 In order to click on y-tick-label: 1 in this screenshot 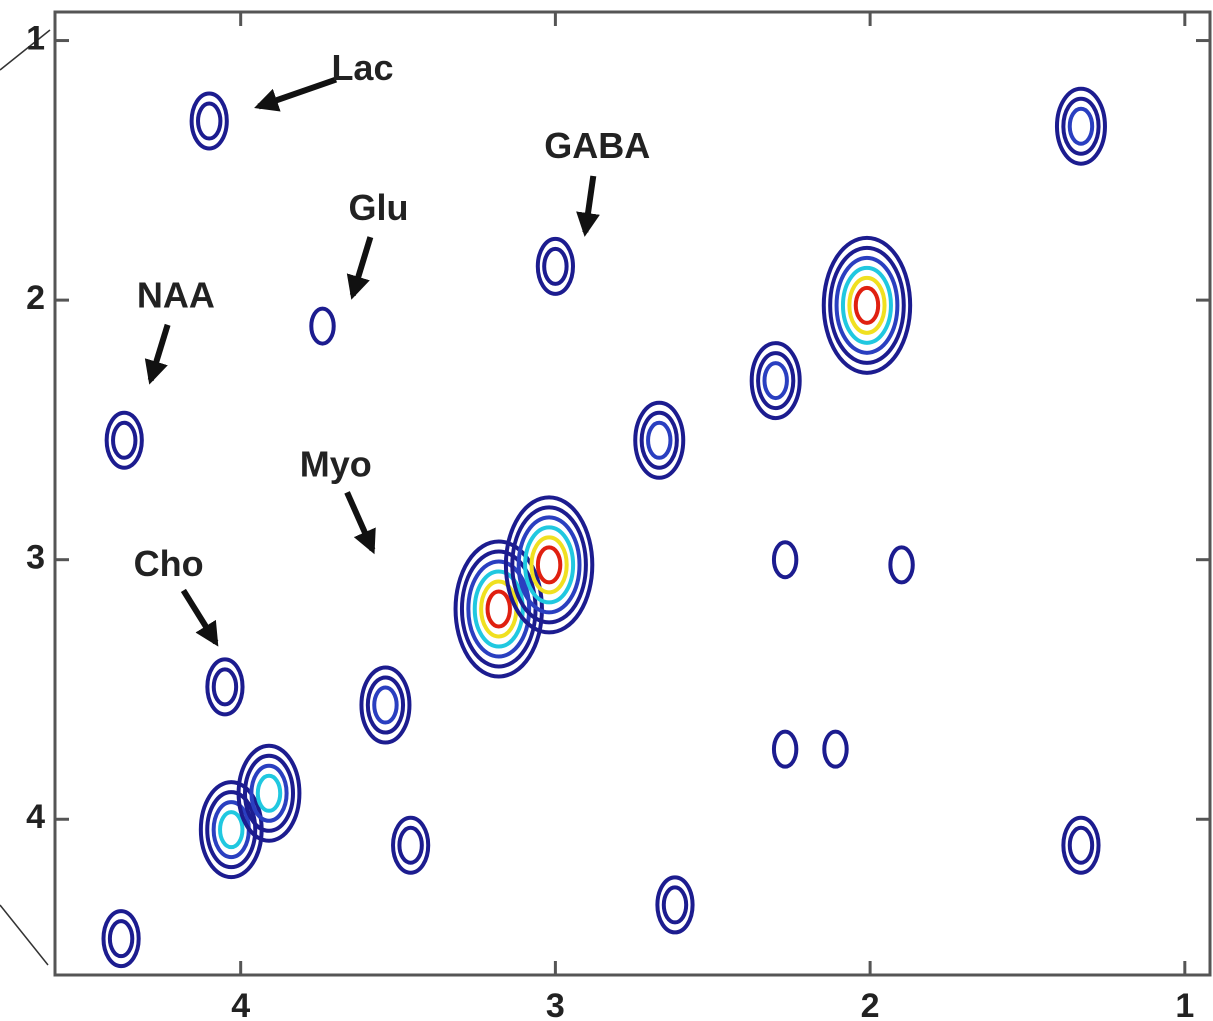, I will do `click(35, 39)`.